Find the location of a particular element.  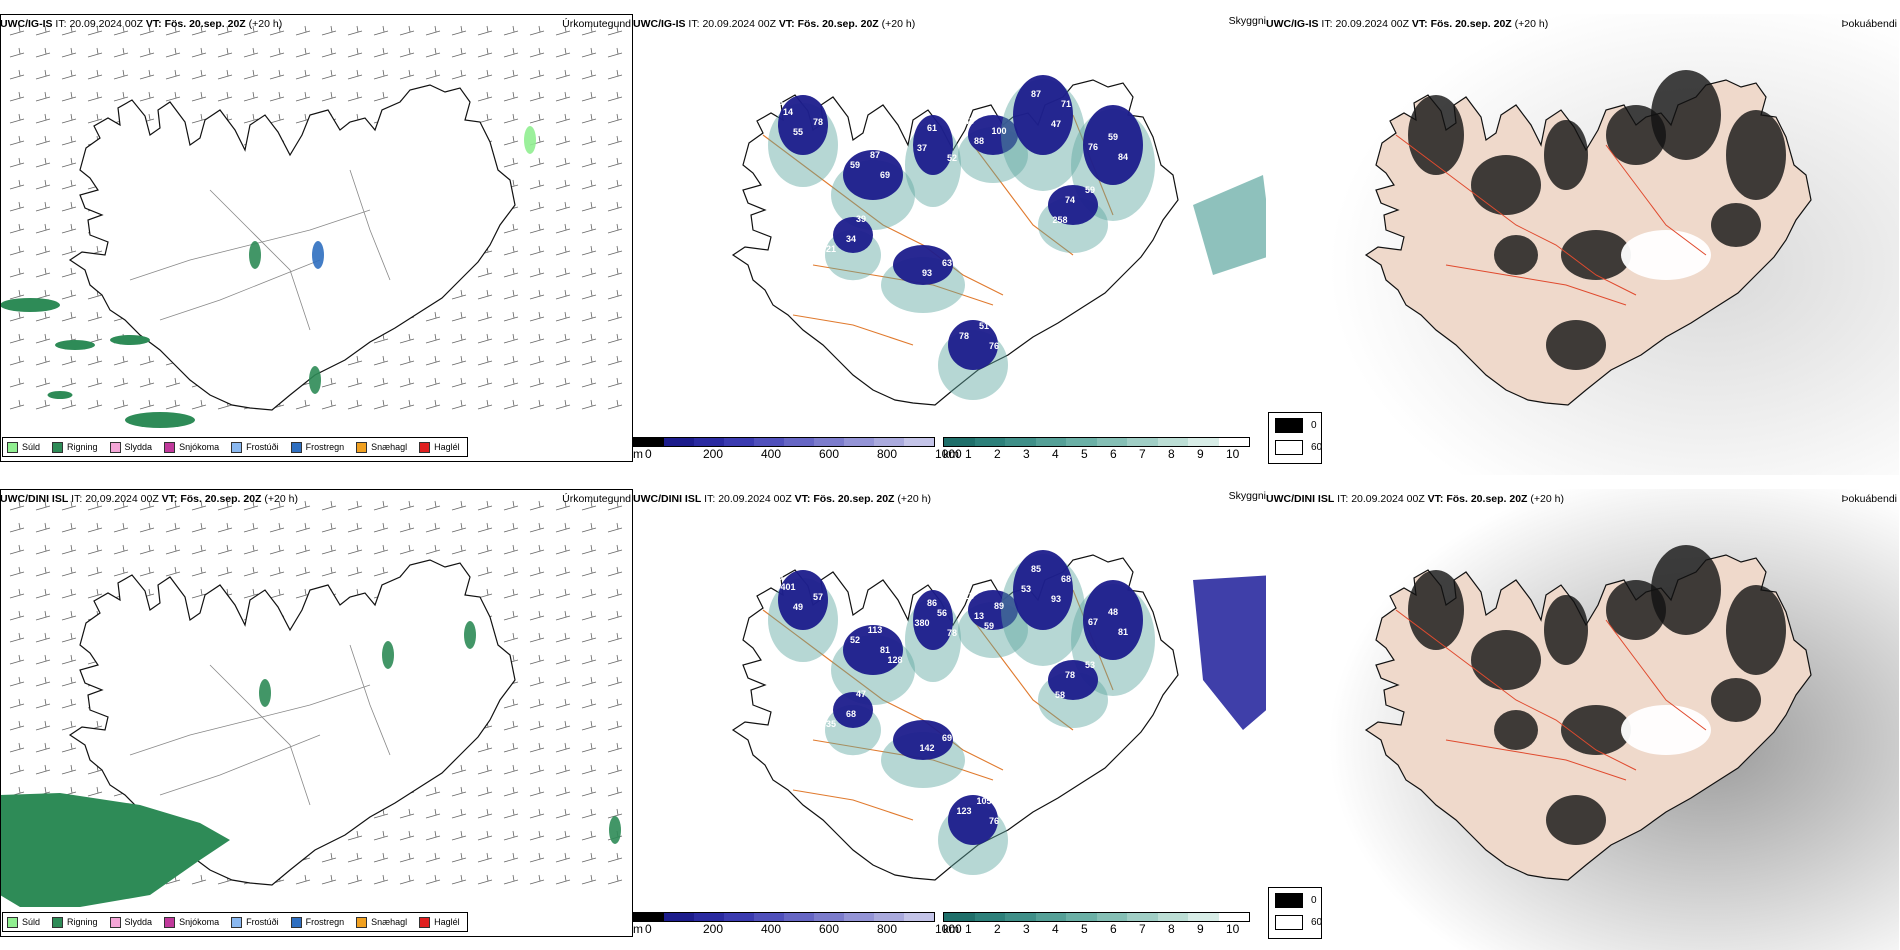

cloud-base-label: 78 is located at coordinates (818, 122).